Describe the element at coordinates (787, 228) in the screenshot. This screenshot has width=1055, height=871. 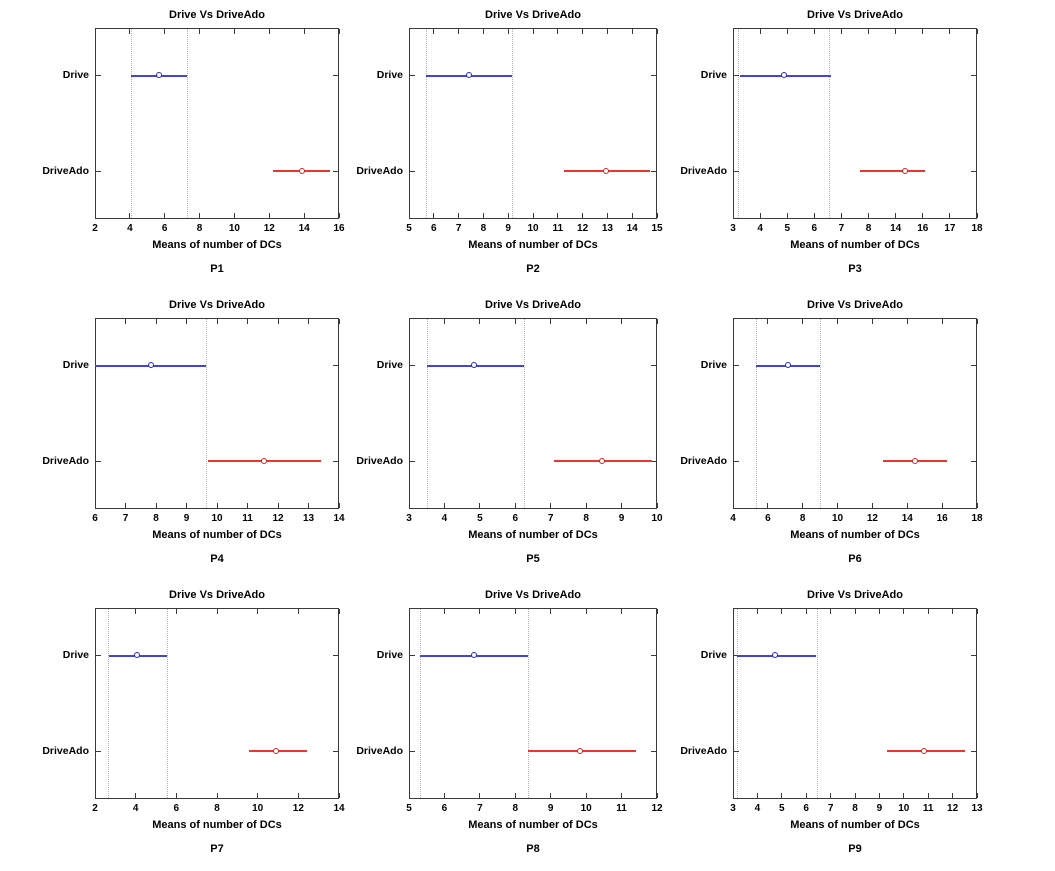
I see `x-tick-label: 5` at that location.